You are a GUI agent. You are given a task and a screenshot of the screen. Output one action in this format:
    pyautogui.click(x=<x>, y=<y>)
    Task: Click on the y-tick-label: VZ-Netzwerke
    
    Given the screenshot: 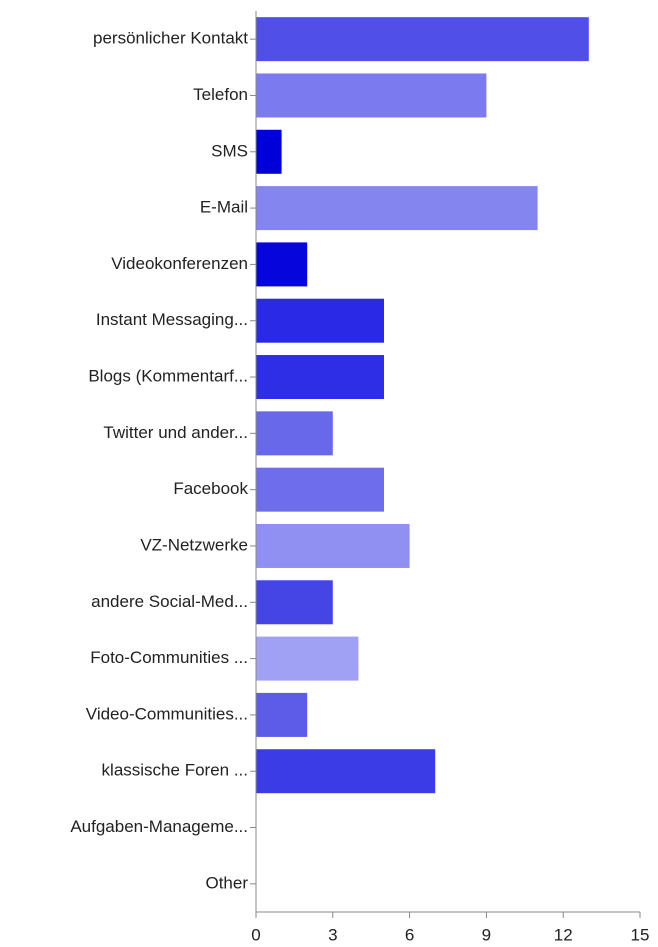 What is the action you would take?
    pyautogui.click(x=194, y=544)
    